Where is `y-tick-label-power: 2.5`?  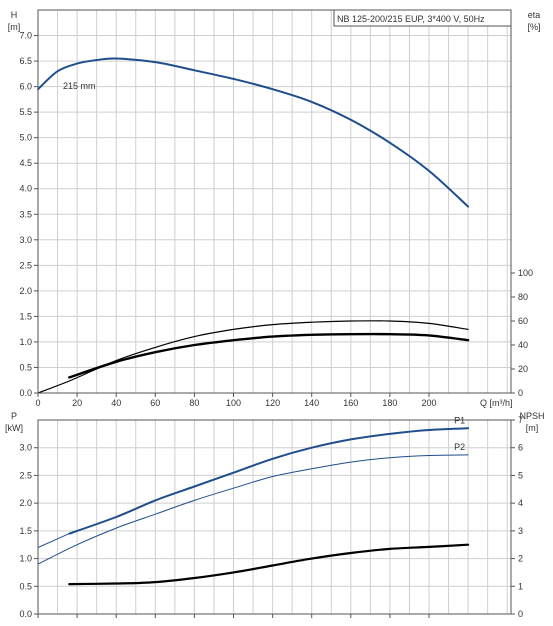 y-tick-label-power: 2.5 is located at coordinates (25, 475).